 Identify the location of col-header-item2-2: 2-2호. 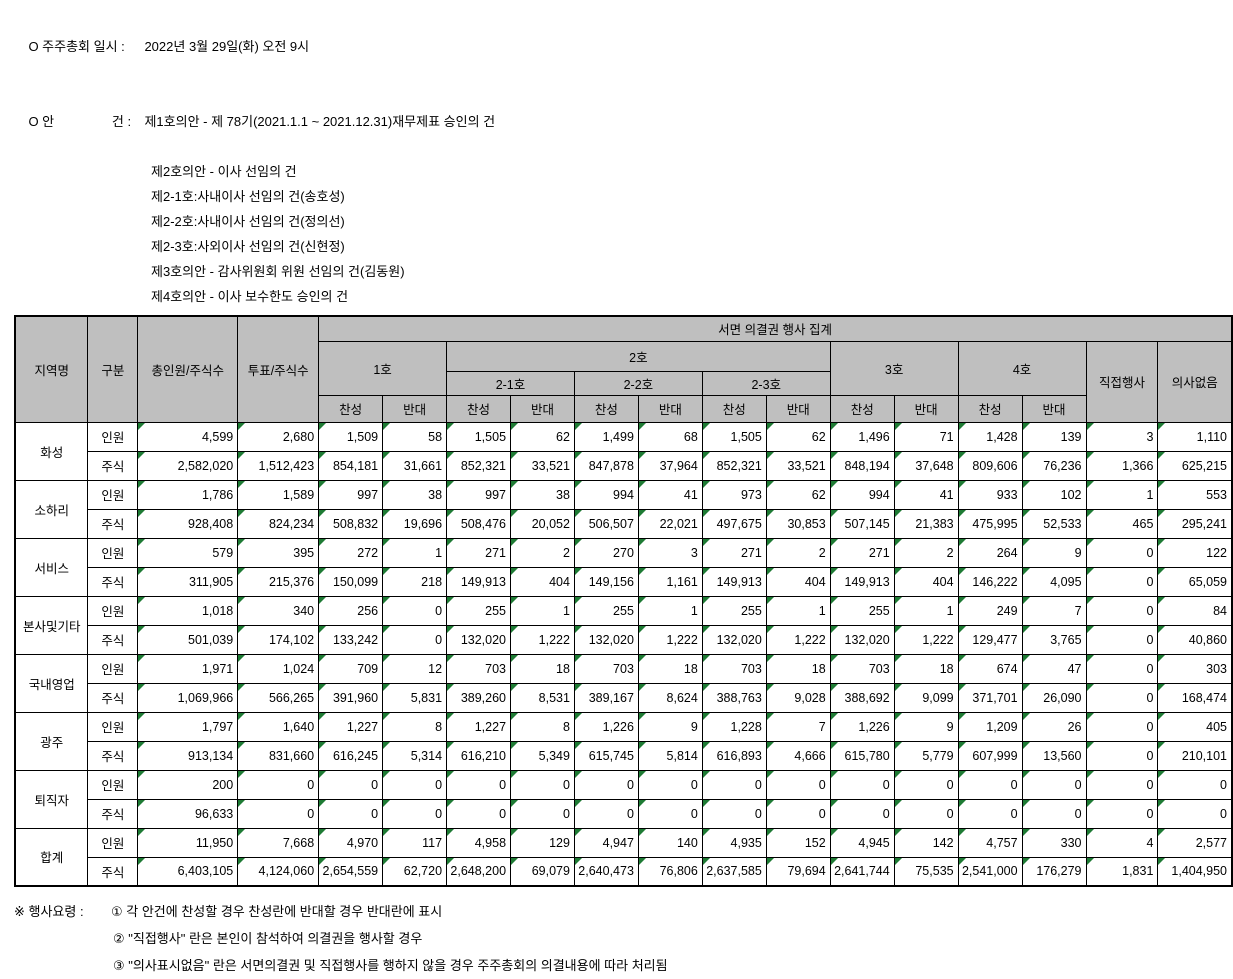
(638, 383).